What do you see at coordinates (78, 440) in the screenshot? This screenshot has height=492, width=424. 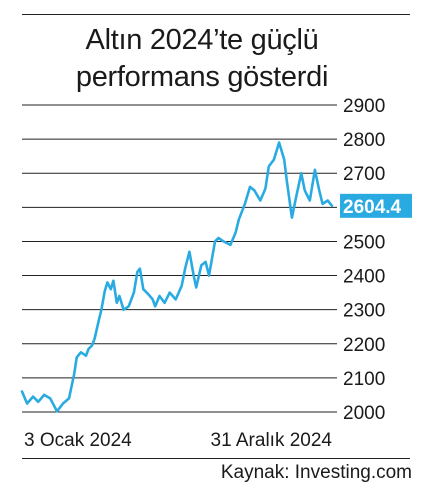 I see `x-tick-label-0: 3 Ocak 2024` at bounding box center [78, 440].